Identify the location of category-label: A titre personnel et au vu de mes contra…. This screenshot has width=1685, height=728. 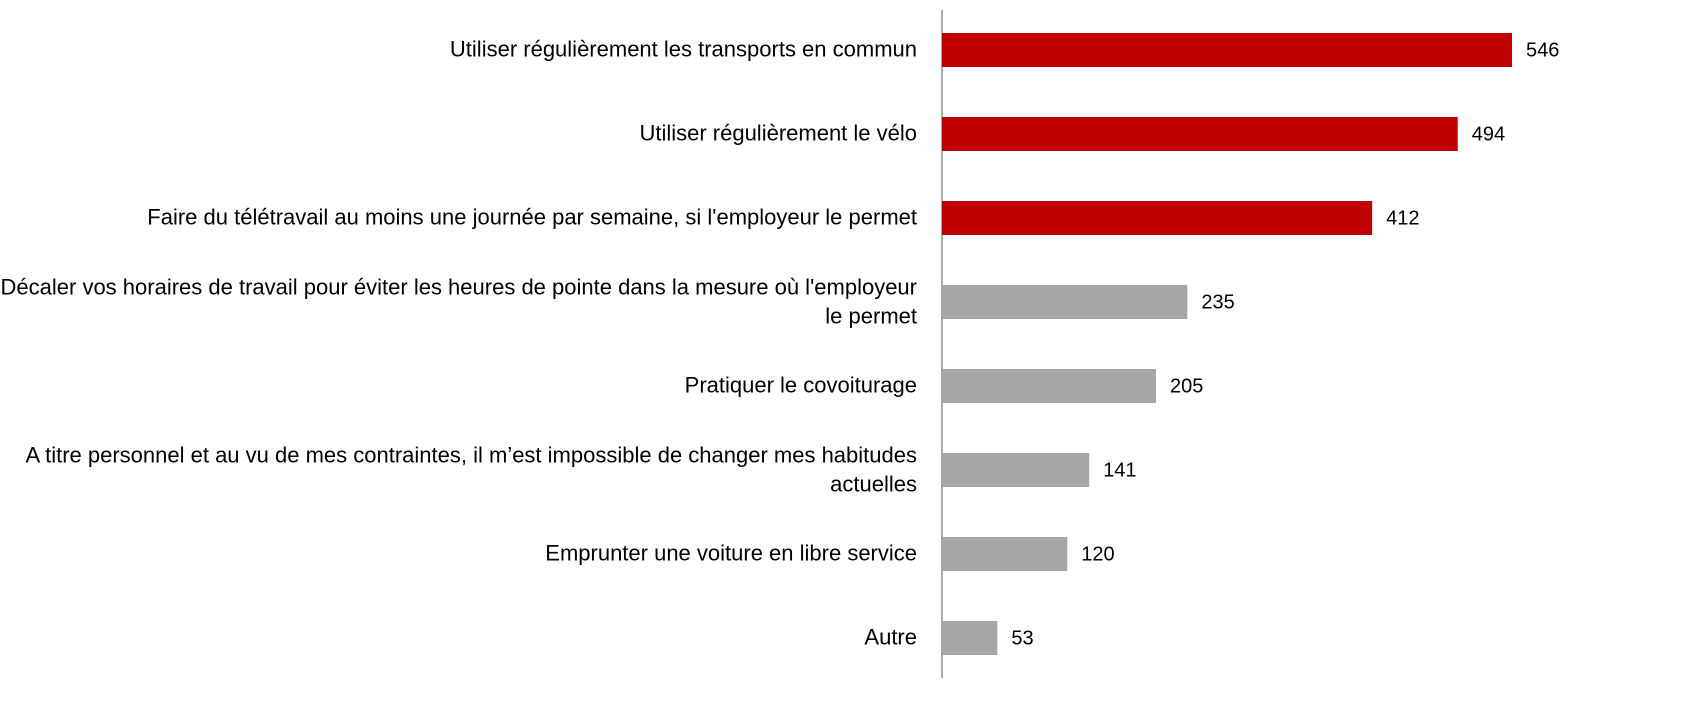
(471, 469).